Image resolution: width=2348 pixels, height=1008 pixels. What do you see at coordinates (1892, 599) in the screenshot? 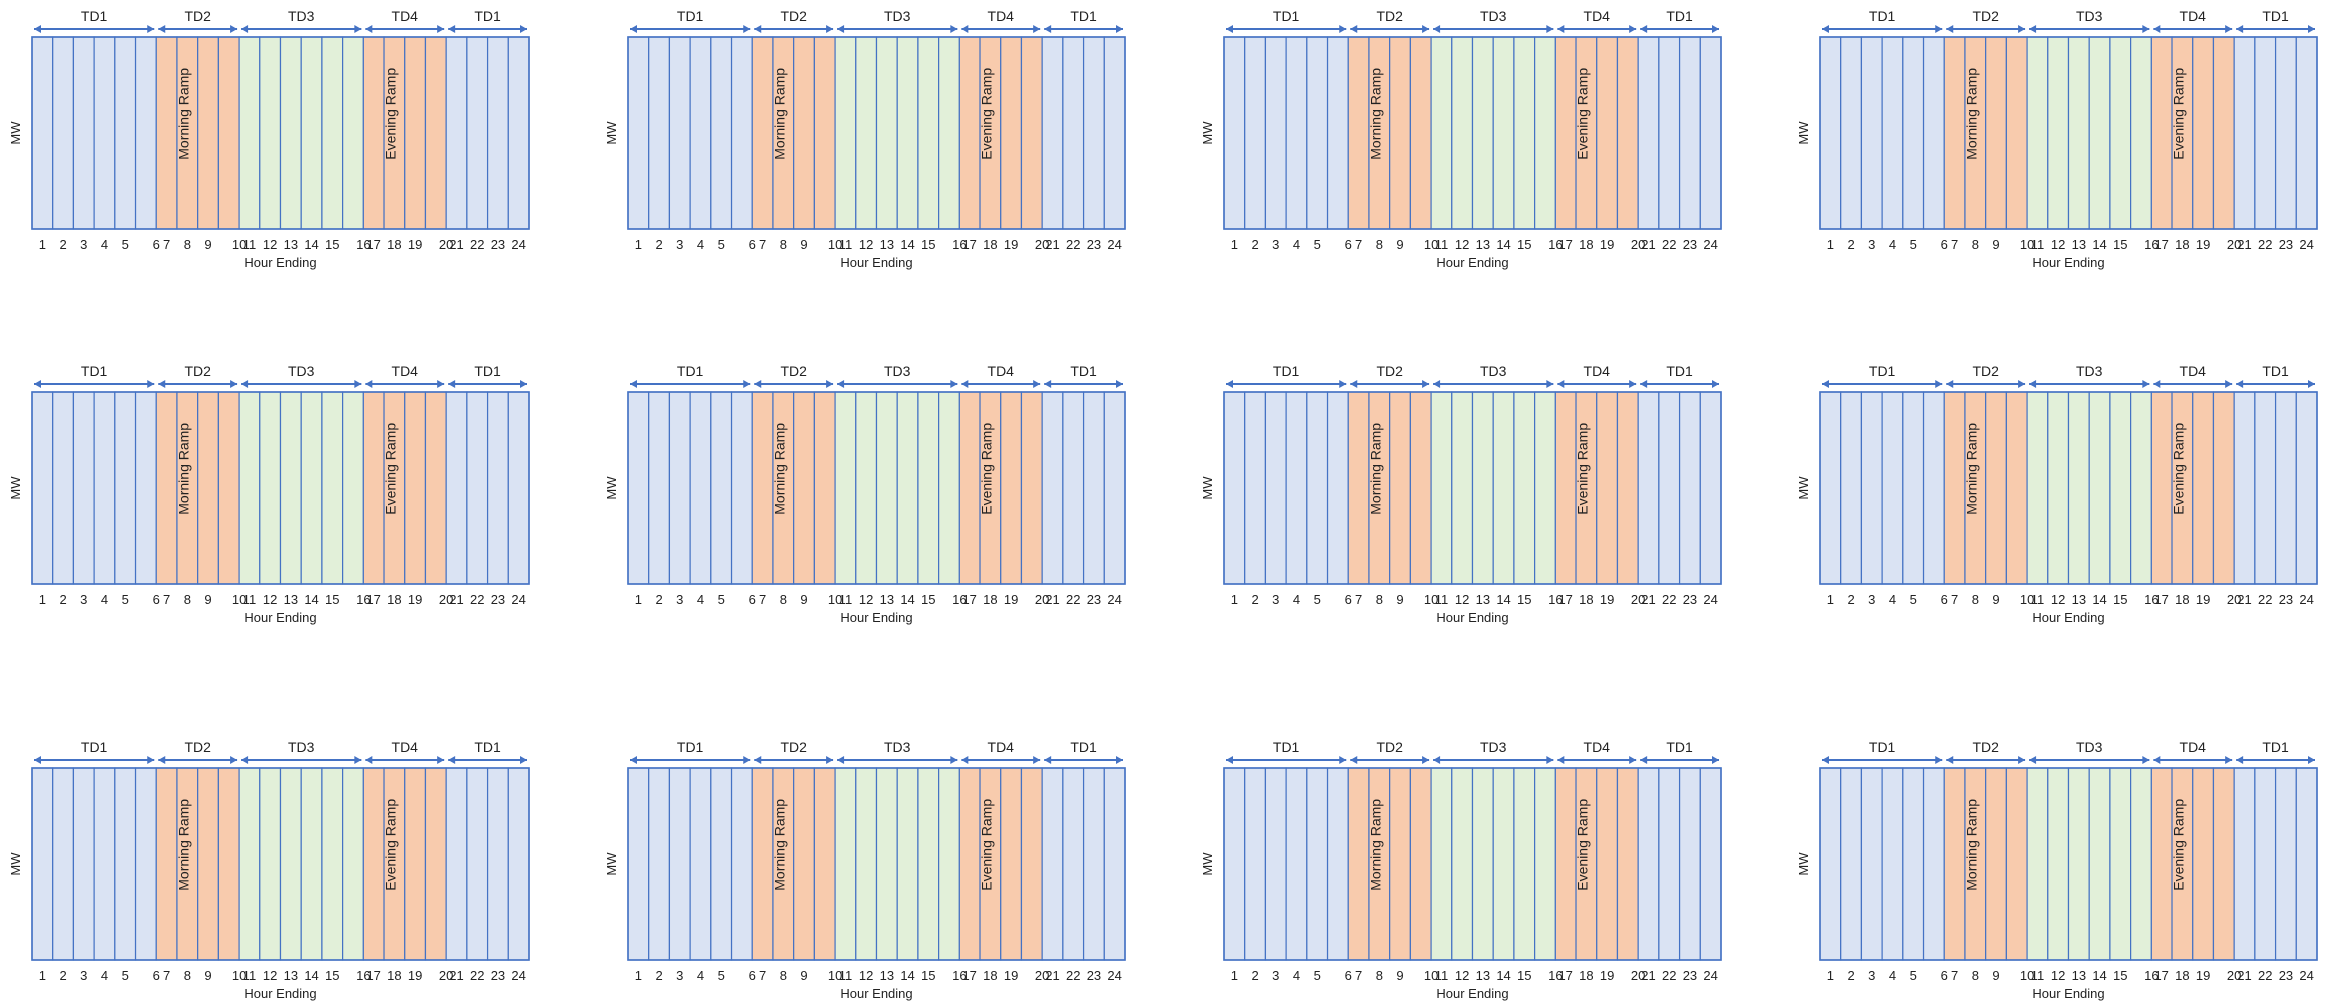
I see `hour-tick-label: 4` at bounding box center [1892, 599].